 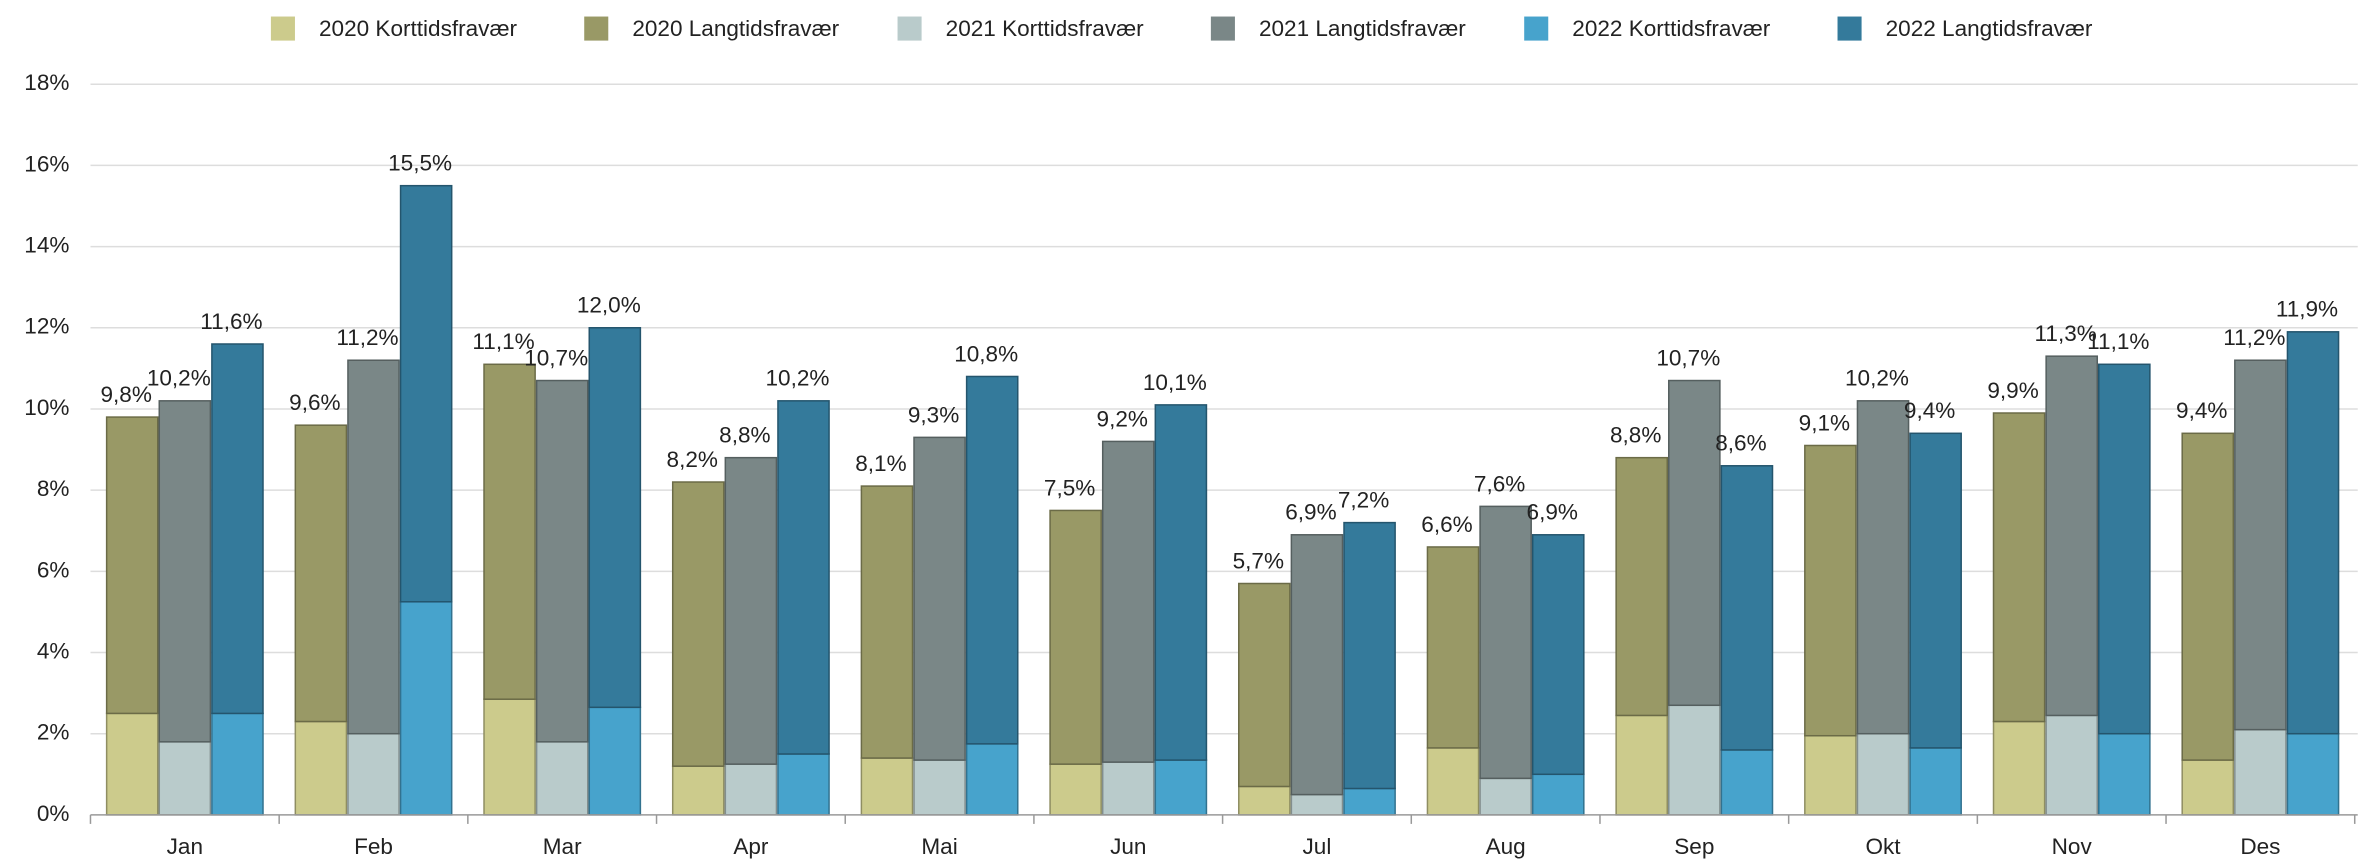 What do you see at coordinates (692, 459) in the screenshot?
I see `data-label: 8,2%` at bounding box center [692, 459].